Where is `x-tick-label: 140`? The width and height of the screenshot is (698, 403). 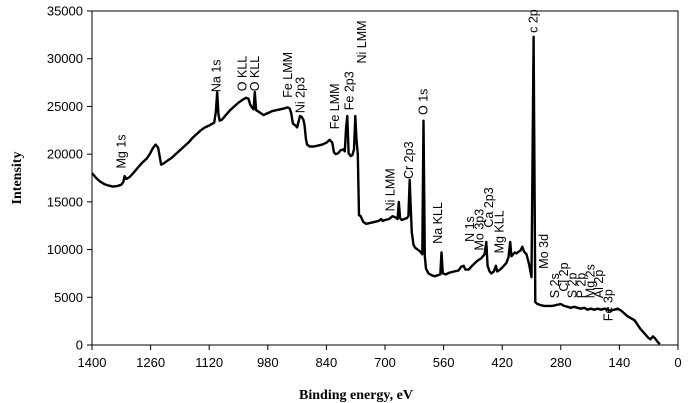
x-tick-label: 140 is located at coordinates (620, 362).